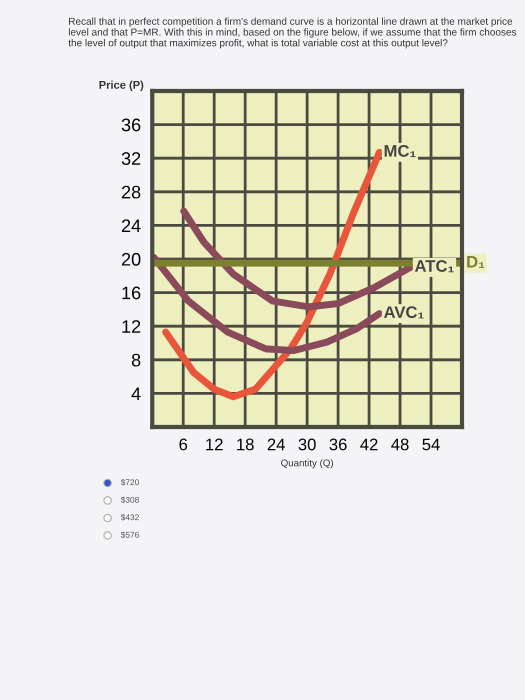 This screenshot has width=525, height=700. I want to click on x-tick-label: 6, so click(183, 444).